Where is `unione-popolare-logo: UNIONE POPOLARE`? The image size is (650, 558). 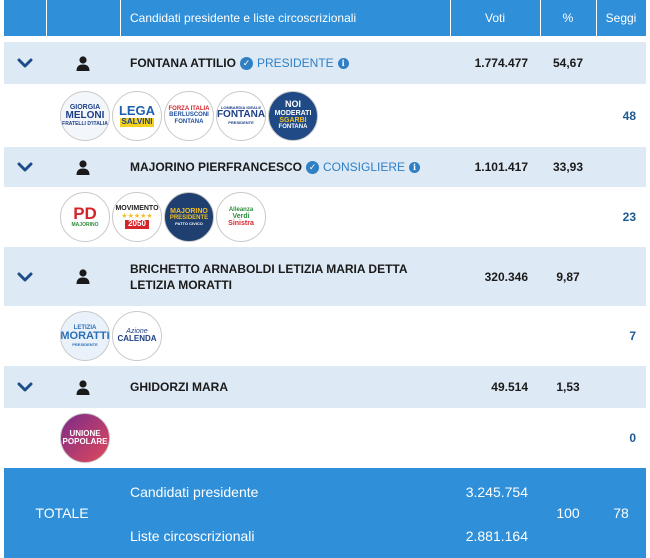
unione-popolare-logo: UNIONE POPOLARE is located at coordinates (85, 438).